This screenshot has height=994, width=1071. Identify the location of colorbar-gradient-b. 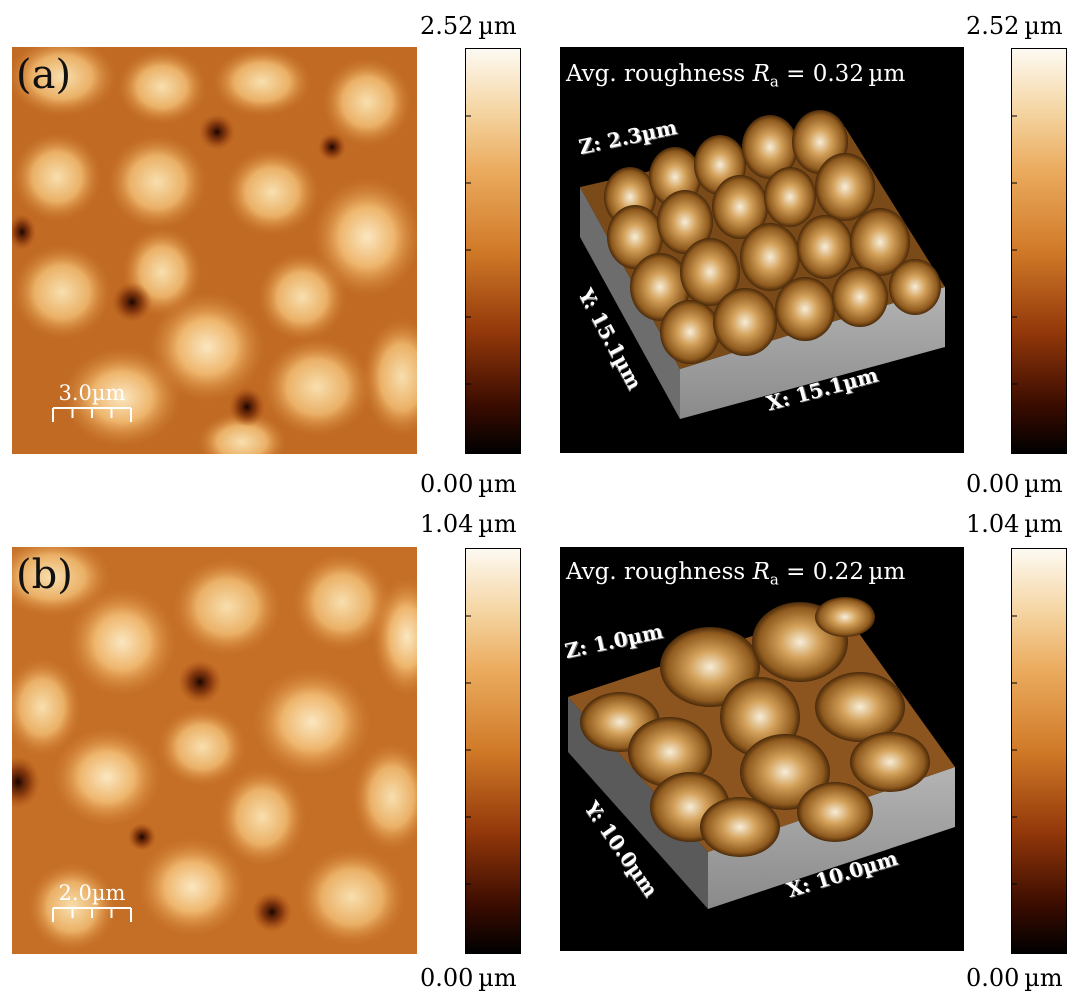
(493, 751).